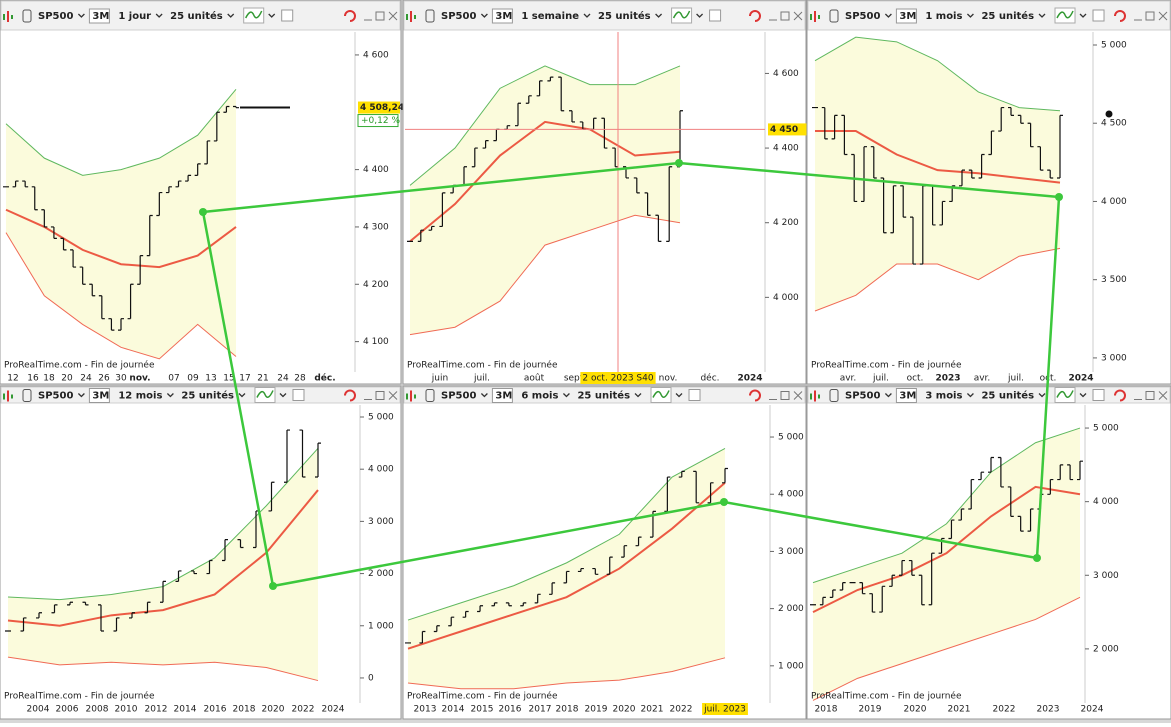  What do you see at coordinates (262, 379) in the screenshot?
I see `x-tick-label: 21` at bounding box center [262, 379].